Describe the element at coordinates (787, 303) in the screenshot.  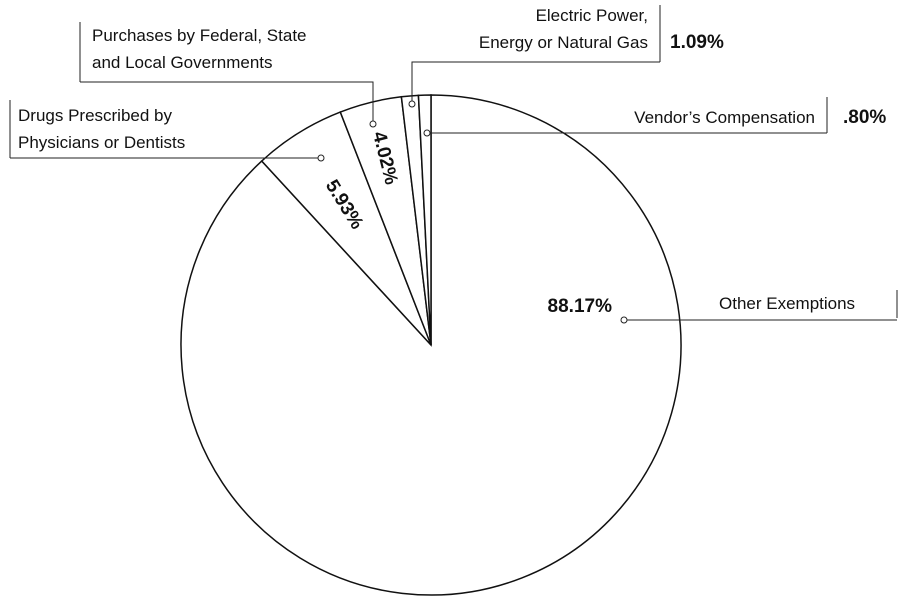
I see `slice-label: Other Exemptions` at that location.